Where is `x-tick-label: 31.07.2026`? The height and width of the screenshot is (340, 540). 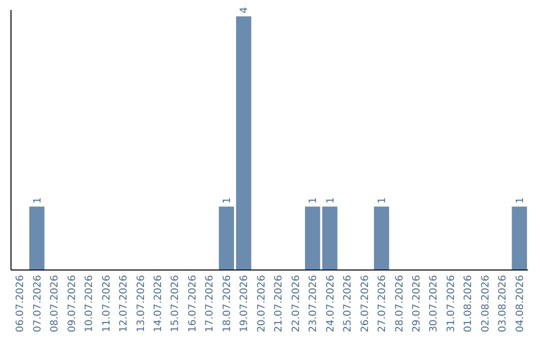
x-tick-label: 31.07.2026 is located at coordinates (451, 303).